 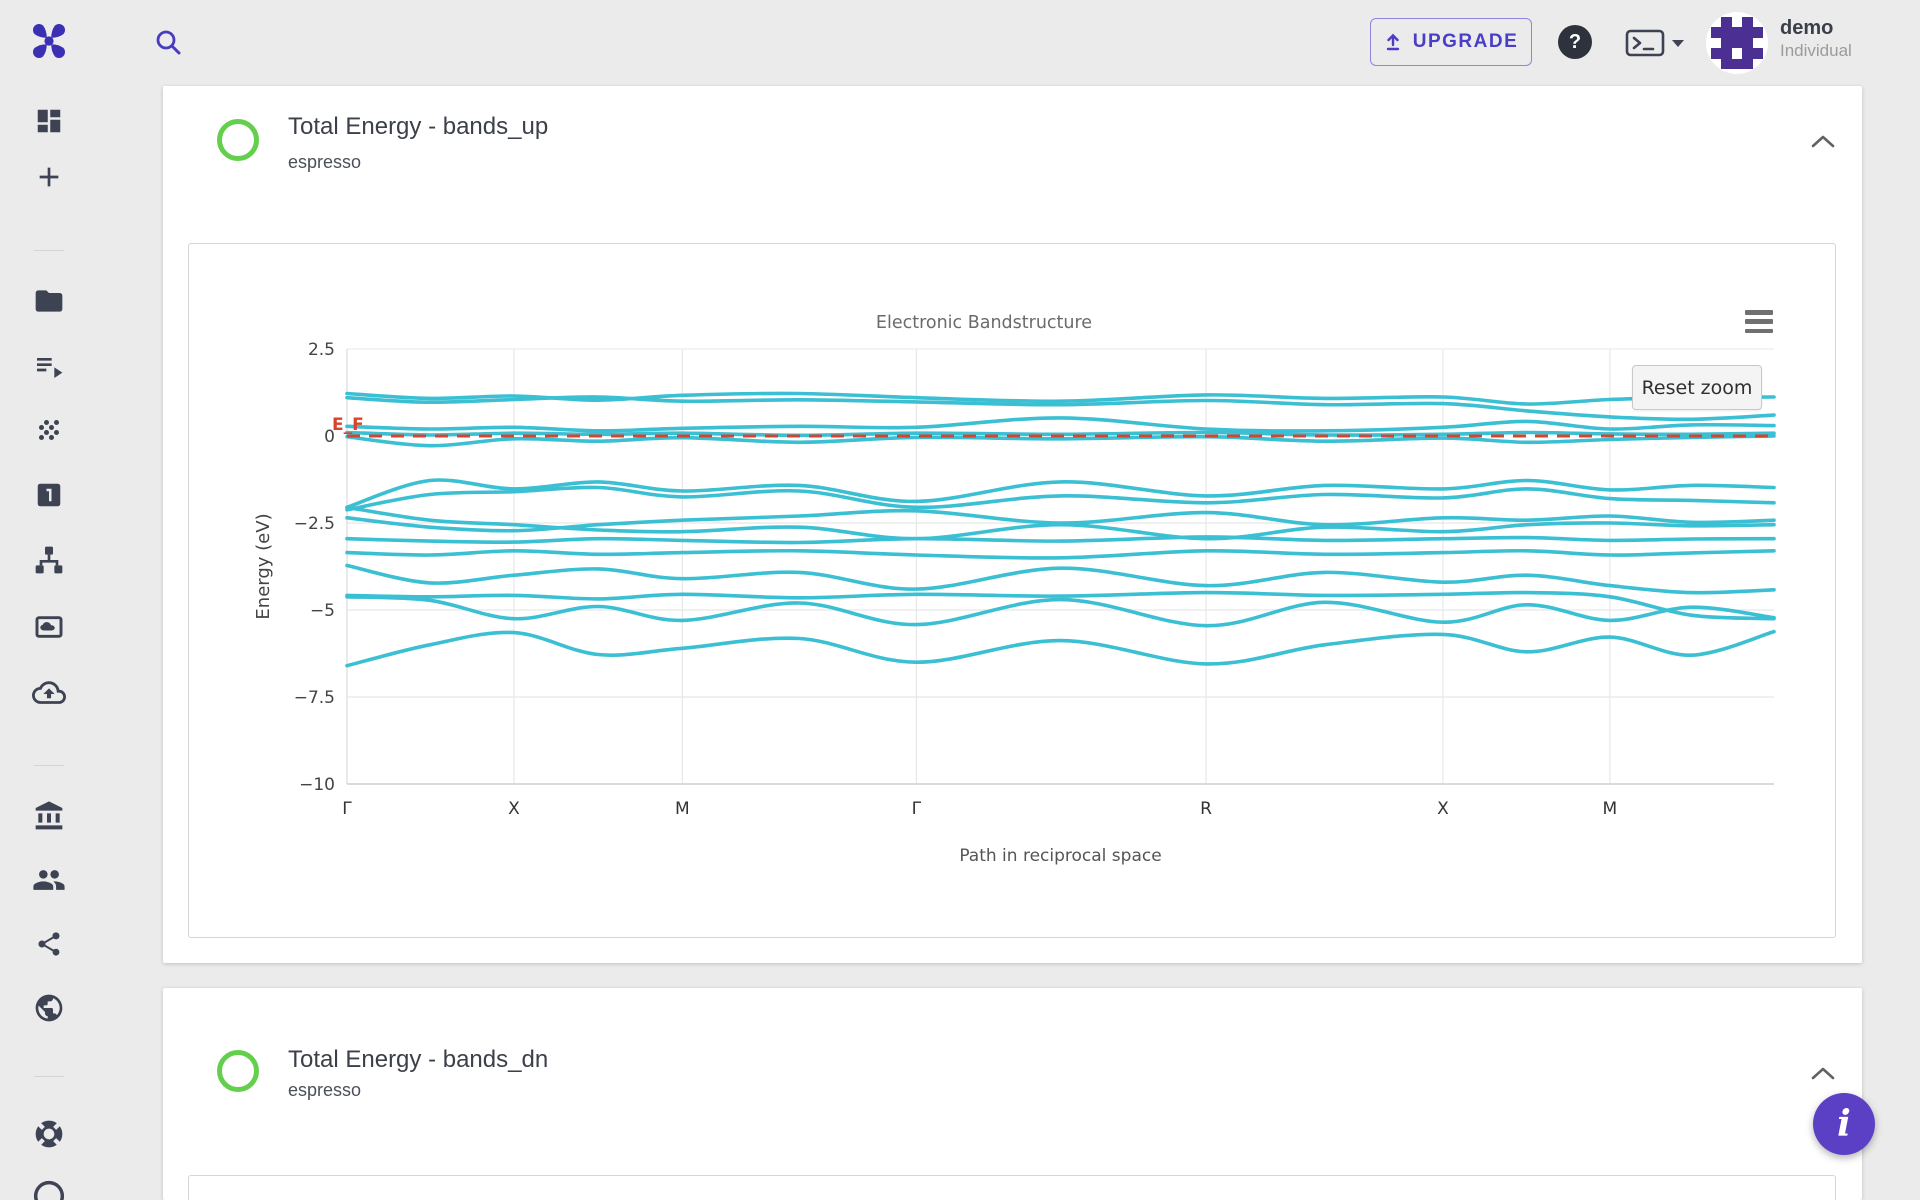 I want to click on sidebar-item-files, so click(x=49, y=301).